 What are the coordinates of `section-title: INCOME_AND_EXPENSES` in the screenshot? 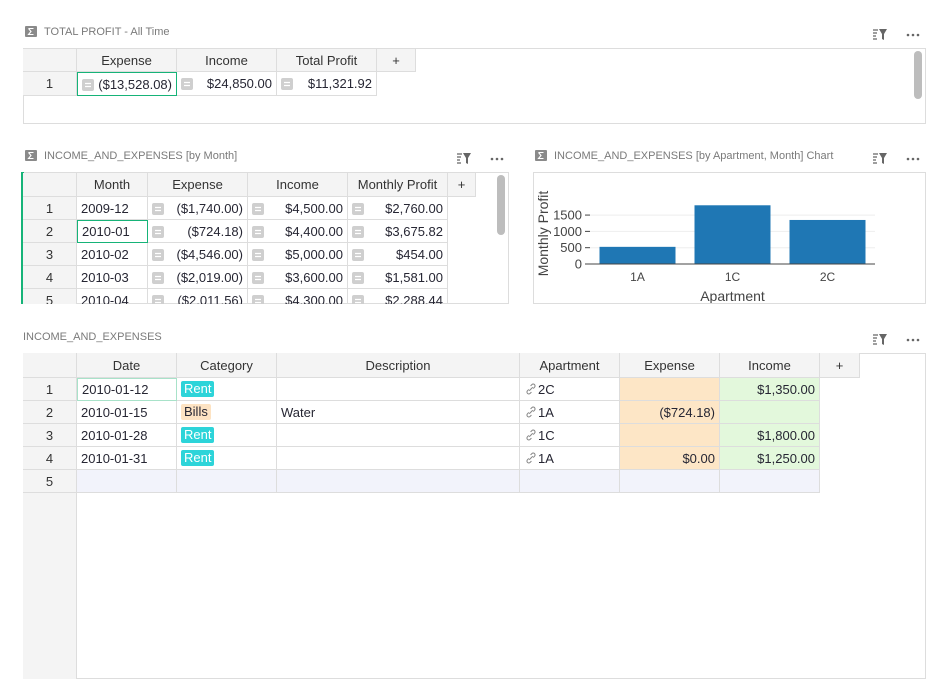 It's located at (92, 337).